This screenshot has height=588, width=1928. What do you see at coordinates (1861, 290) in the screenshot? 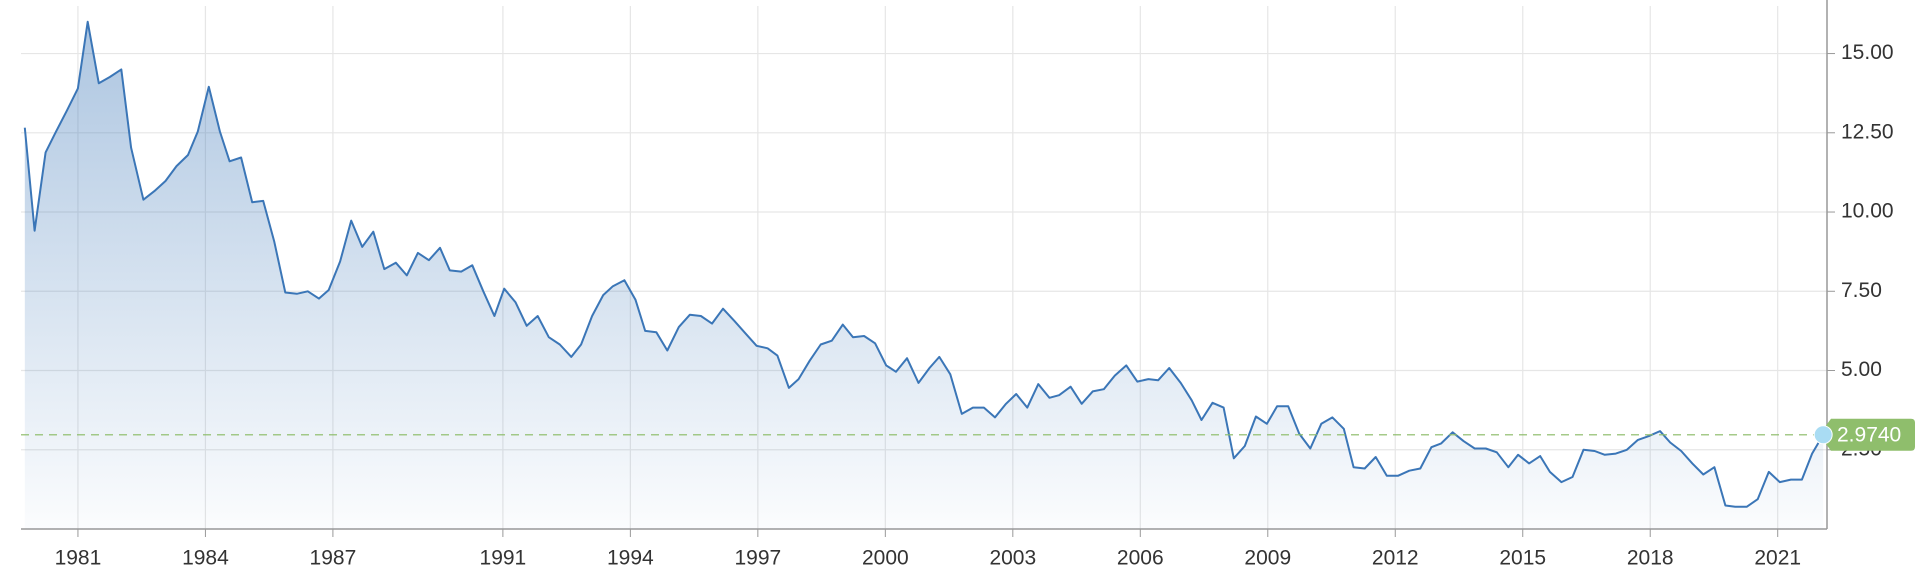
I see `y-tick-label: 7.50` at bounding box center [1861, 290].